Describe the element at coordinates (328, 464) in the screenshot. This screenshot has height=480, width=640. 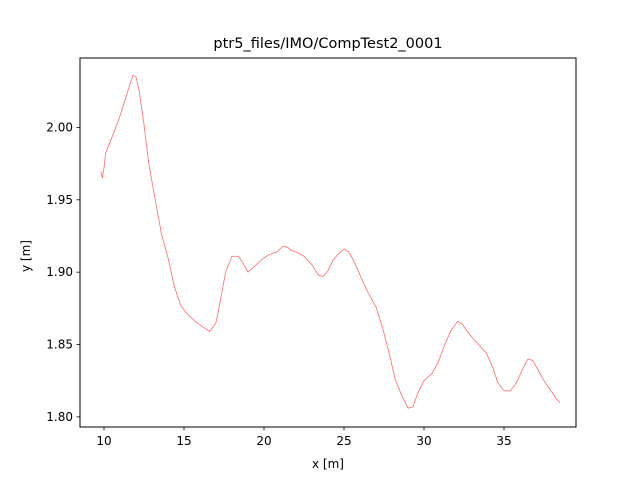
I see `x-axis-title: x [m]` at that location.